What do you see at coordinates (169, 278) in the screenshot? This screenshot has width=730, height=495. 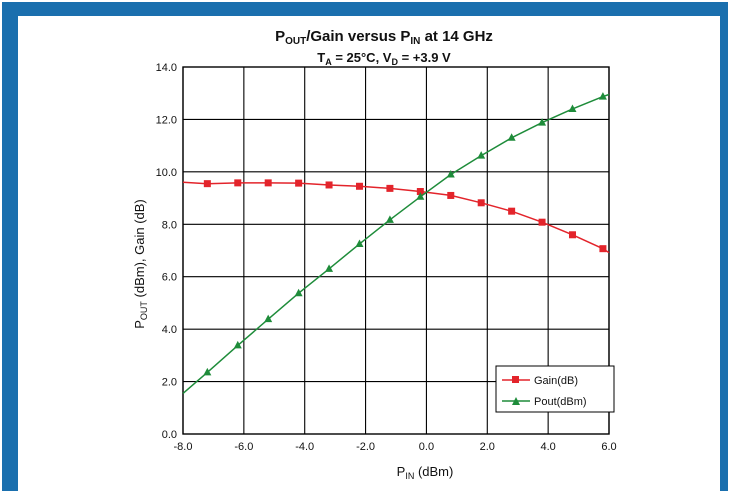 I see `y-tick-label: 6.0` at bounding box center [169, 278].